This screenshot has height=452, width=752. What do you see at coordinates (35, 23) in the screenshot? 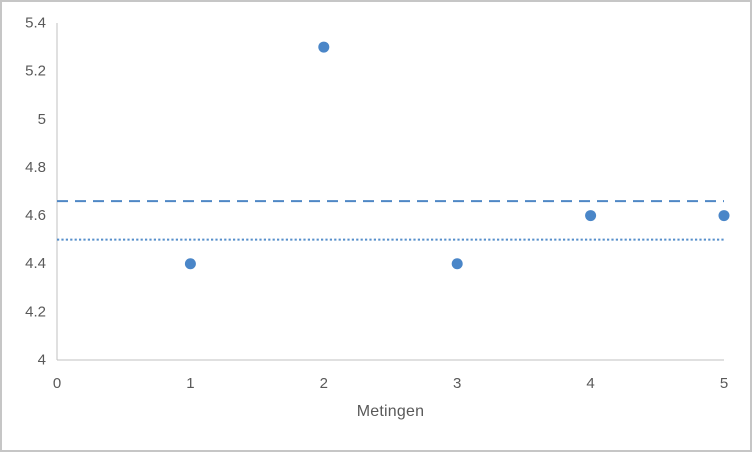
I see `y-tick-label: 5.4` at bounding box center [35, 23].